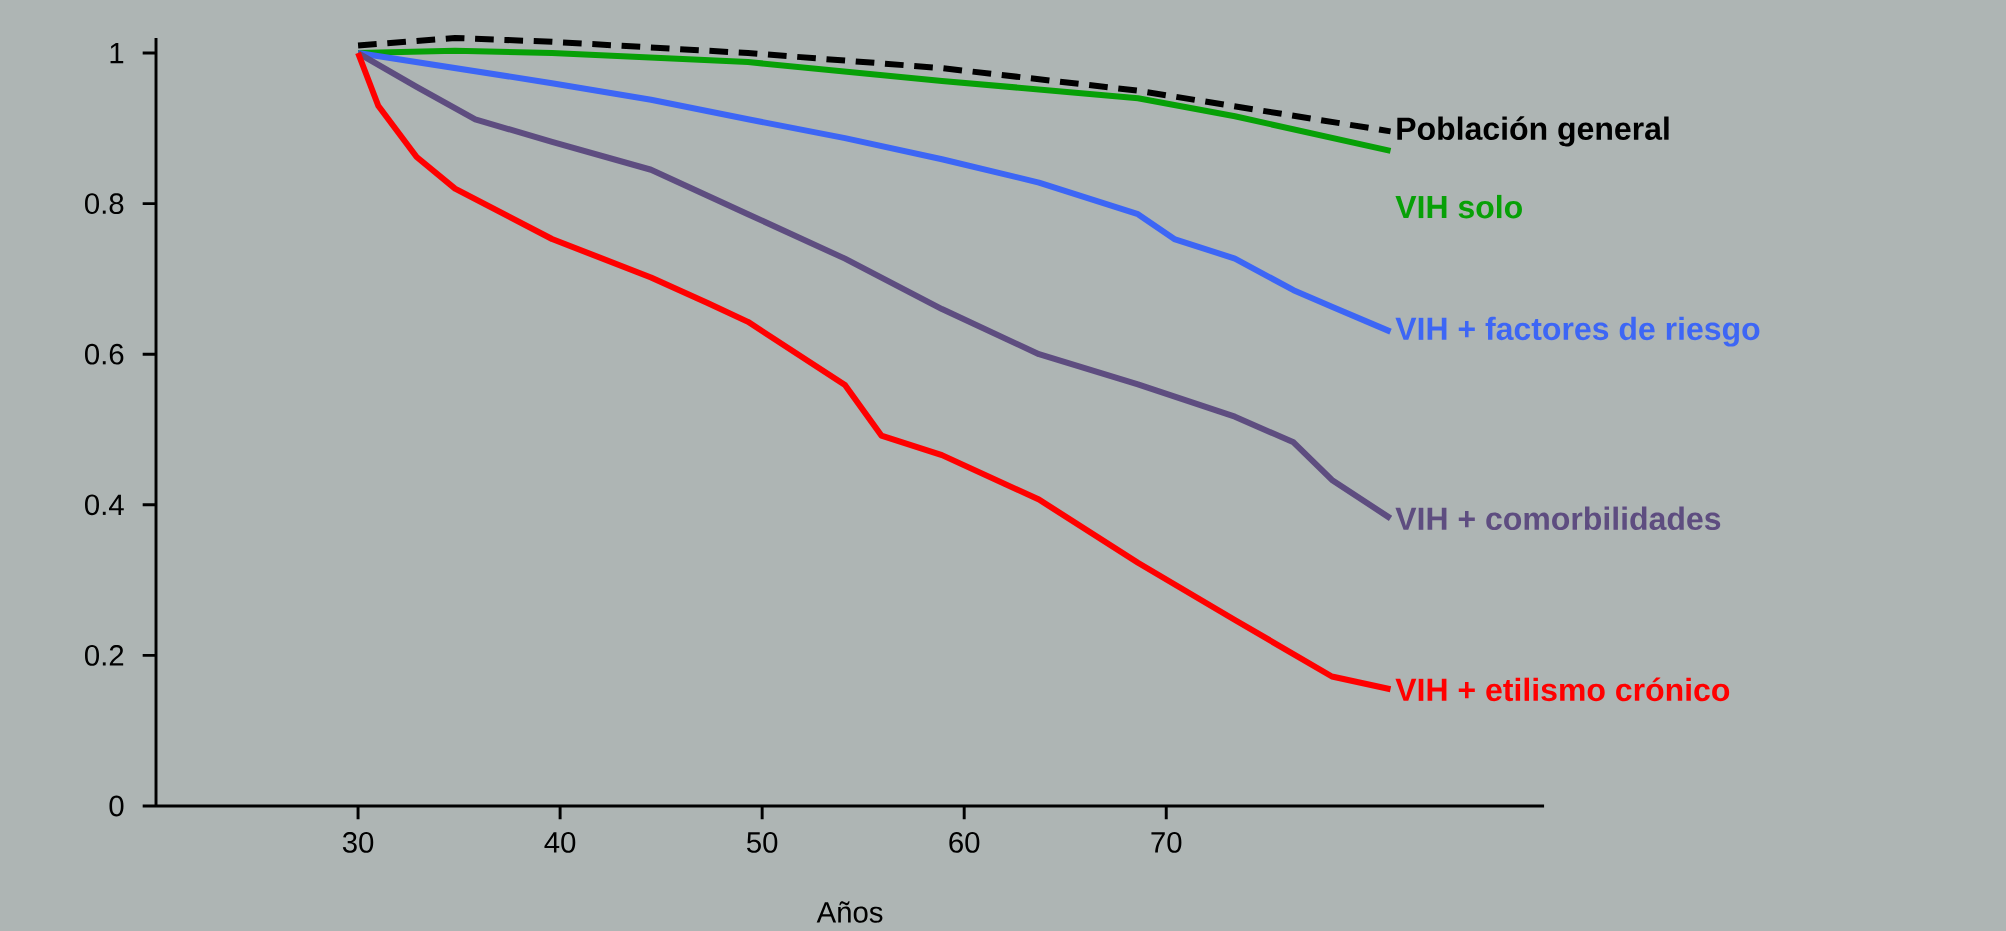  I want to click on x-tick-label: 30, so click(358, 842).